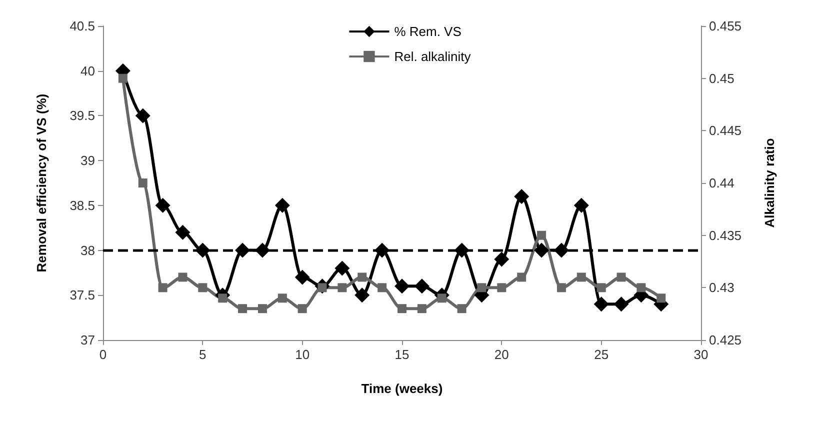 The height and width of the screenshot is (430, 819). I want to click on y2-axis-title: Alkalinity ratio, so click(769, 183).